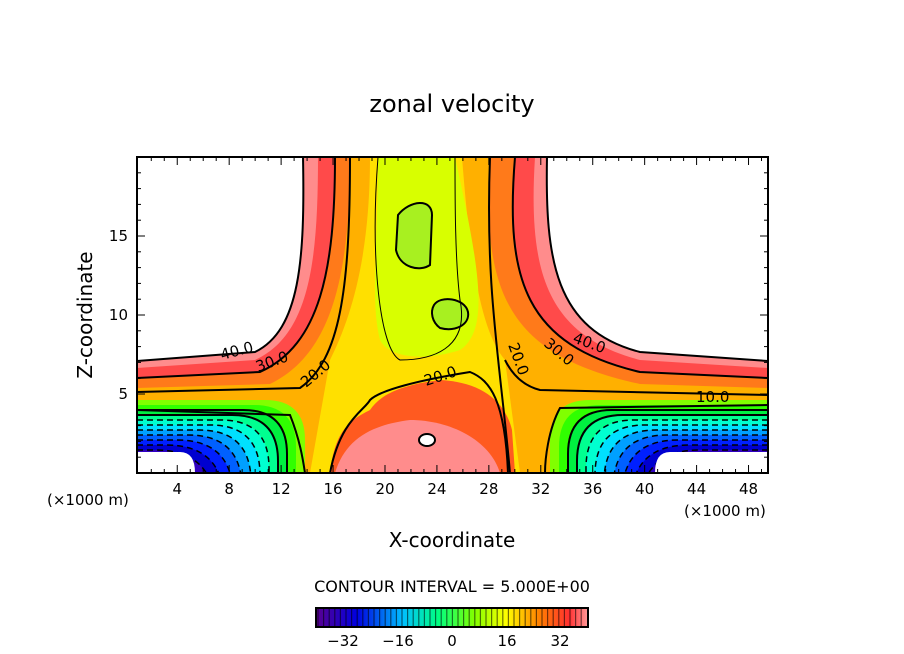 The width and height of the screenshot is (904, 654). What do you see at coordinates (281, 489) in the screenshot?
I see `x-tick-label: 12` at bounding box center [281, 489].